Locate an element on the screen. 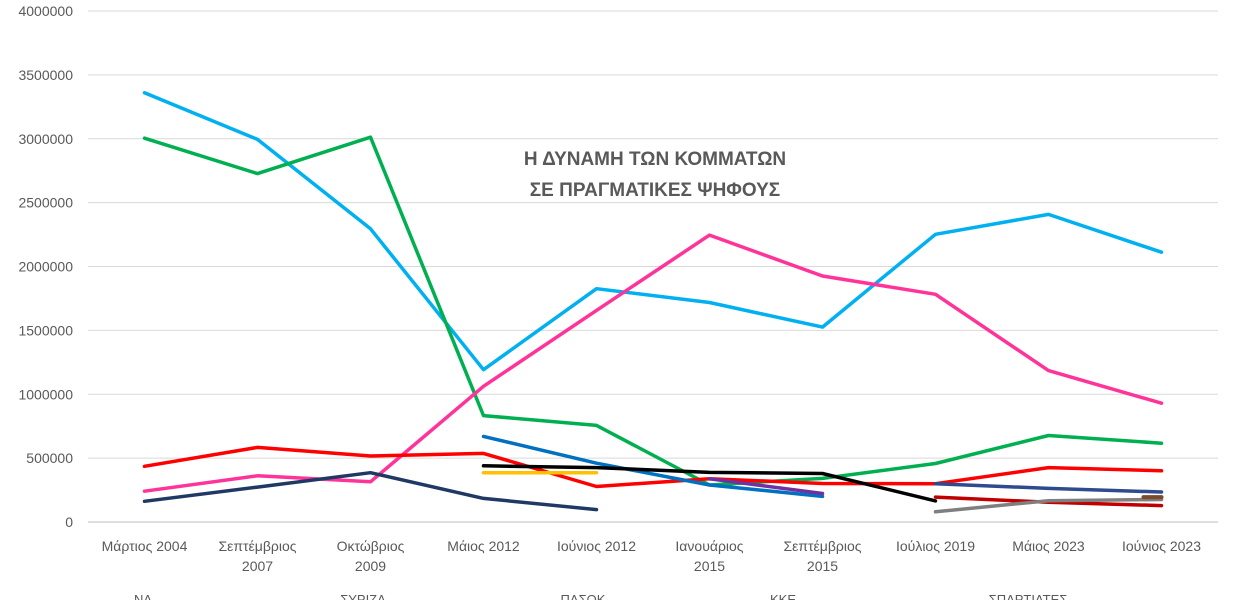 The image size is (1240, 600). x-tick-label: Σεπτέμβριος 2015 is located at coordinates (822, 556).